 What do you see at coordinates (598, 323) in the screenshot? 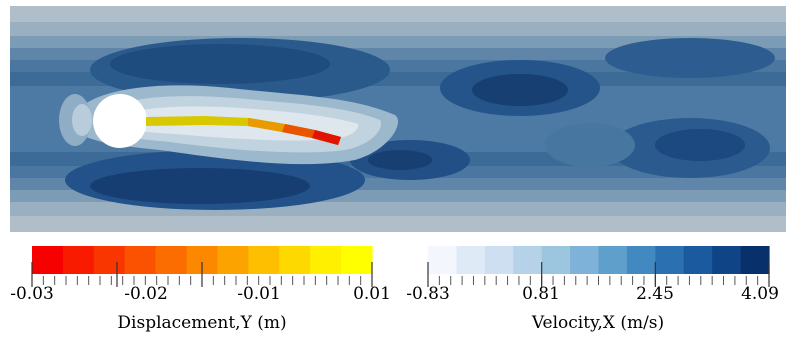
I see `velocity-colorbar-title: Velocity,X (m/s)` at bounding box center [598, 323].